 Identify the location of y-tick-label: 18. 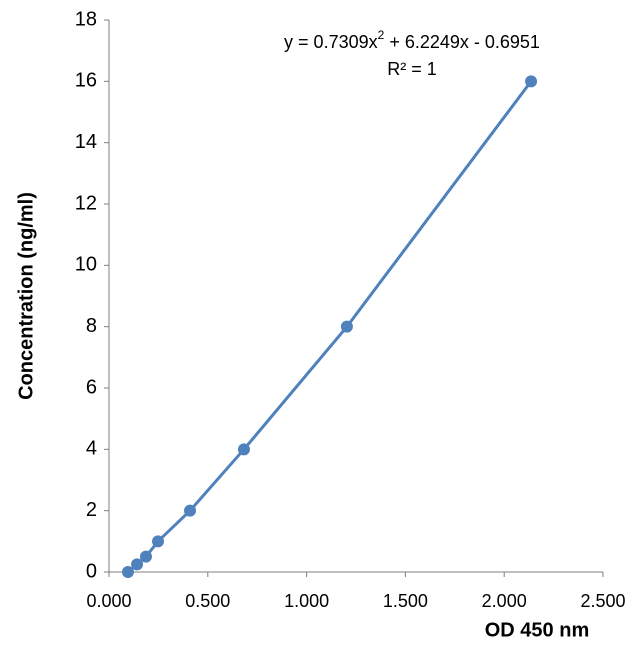
(86, 19).